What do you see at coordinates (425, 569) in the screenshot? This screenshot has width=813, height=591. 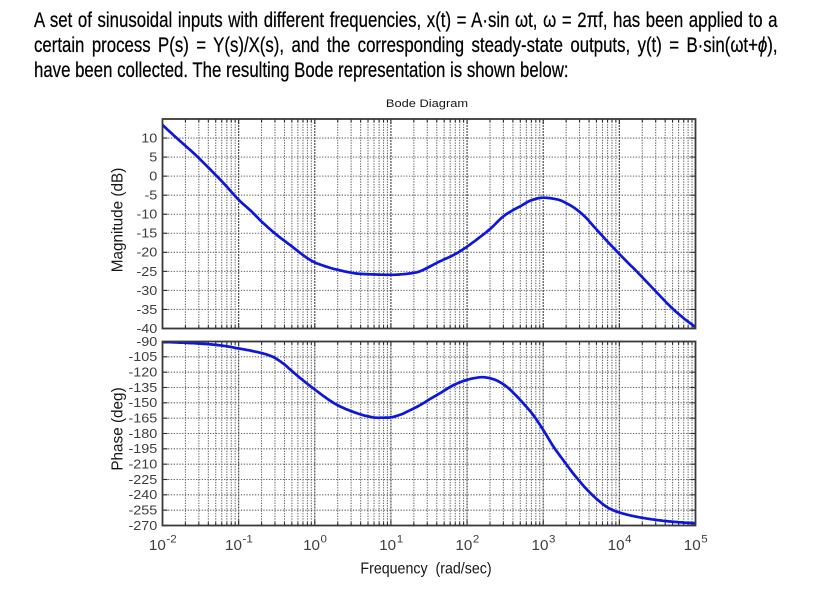 I see `svg-text: Frequency (rad/sec)` at bounding box center [425, 569].